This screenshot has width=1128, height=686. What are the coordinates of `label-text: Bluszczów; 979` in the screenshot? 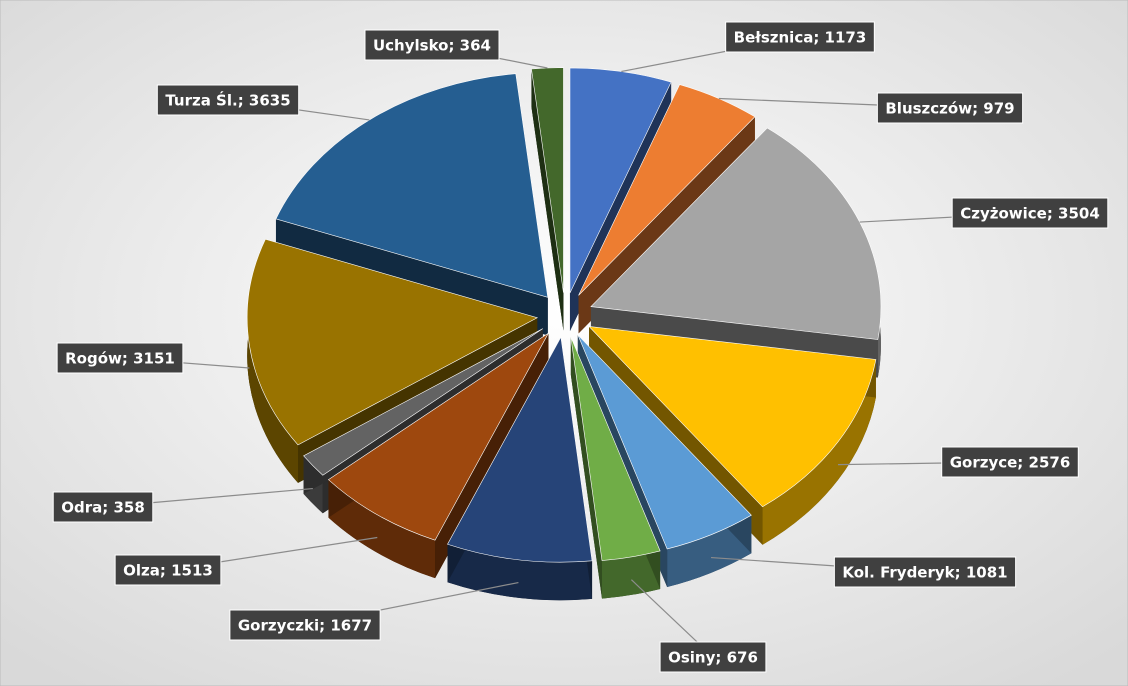 It's located at (949, 109).